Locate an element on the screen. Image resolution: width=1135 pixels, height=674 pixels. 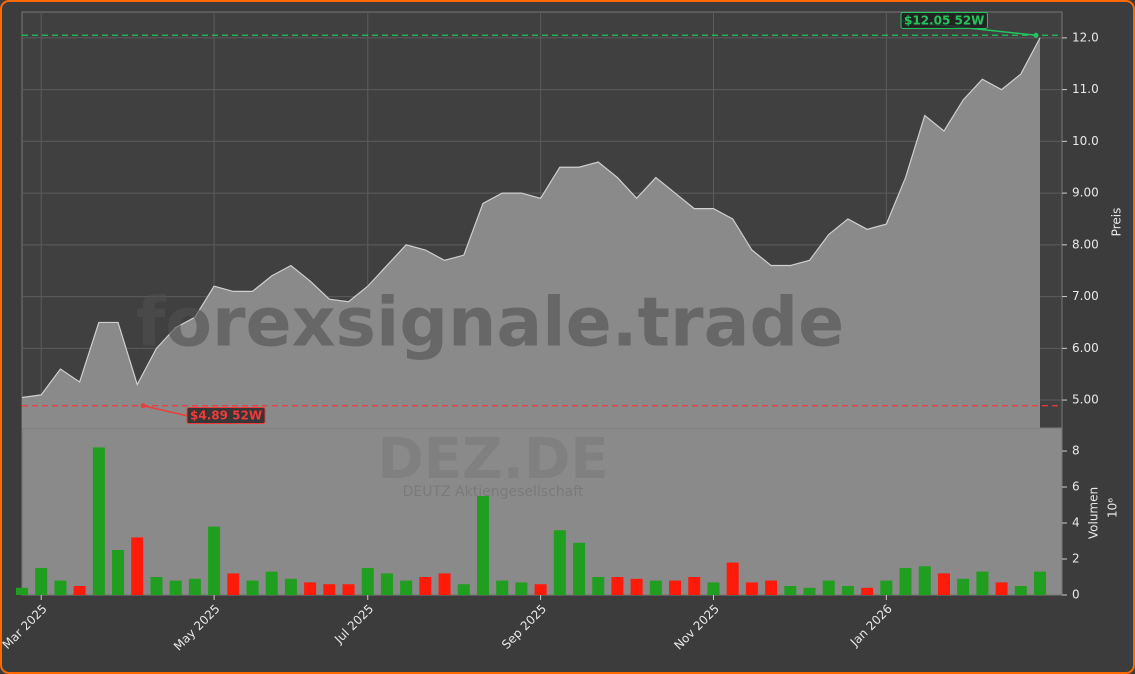
y-tick-label: 8.00 is located at coordinates (1085, 244).